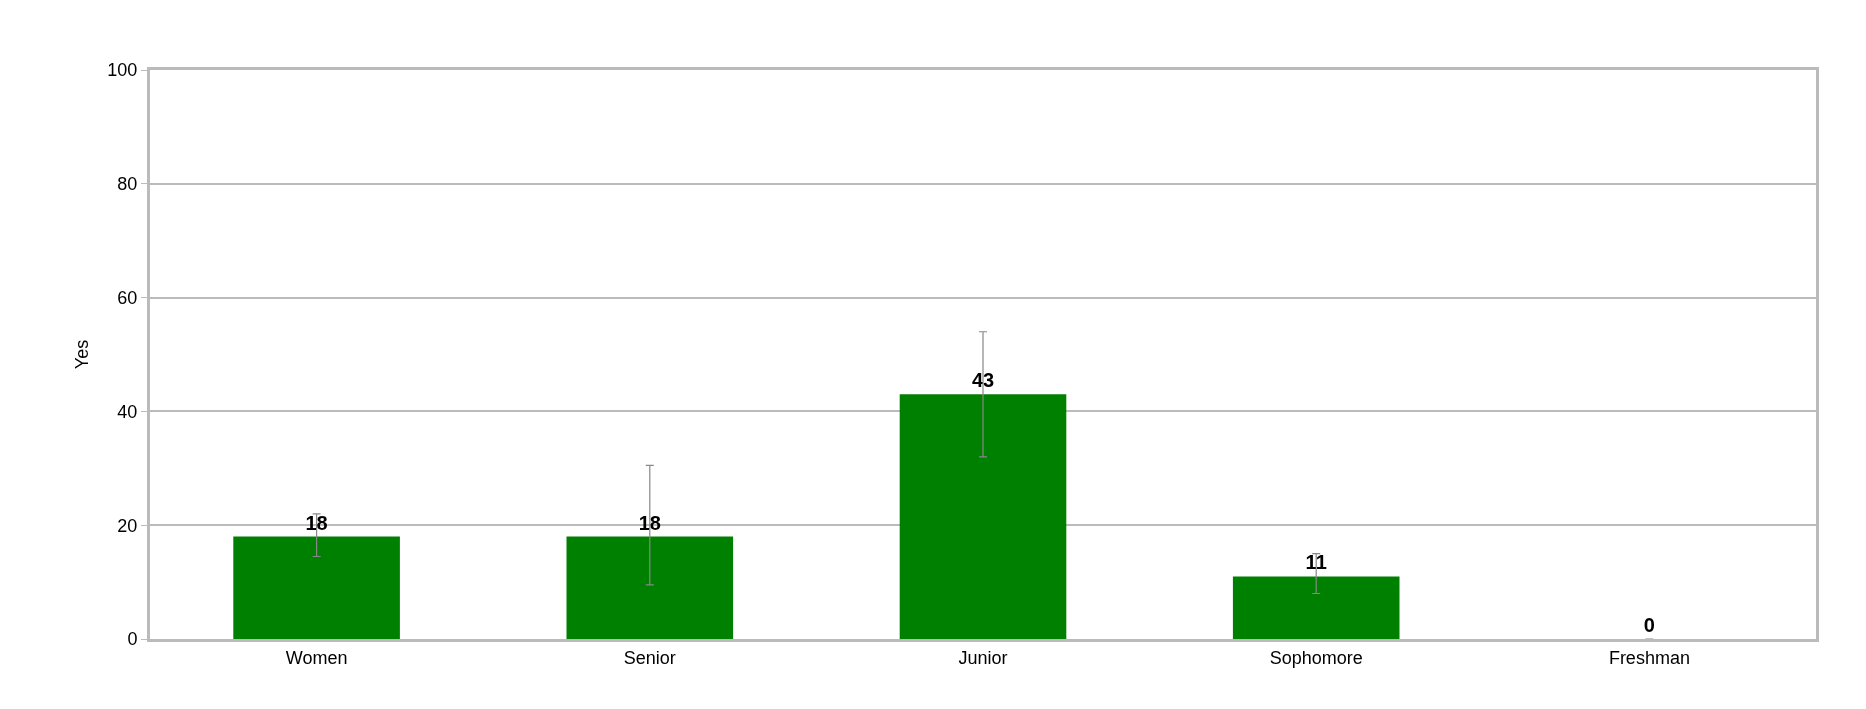 The width and height of the screenshot is (1866, 709). I want to click on data-label: 0, so click(1649, 625).